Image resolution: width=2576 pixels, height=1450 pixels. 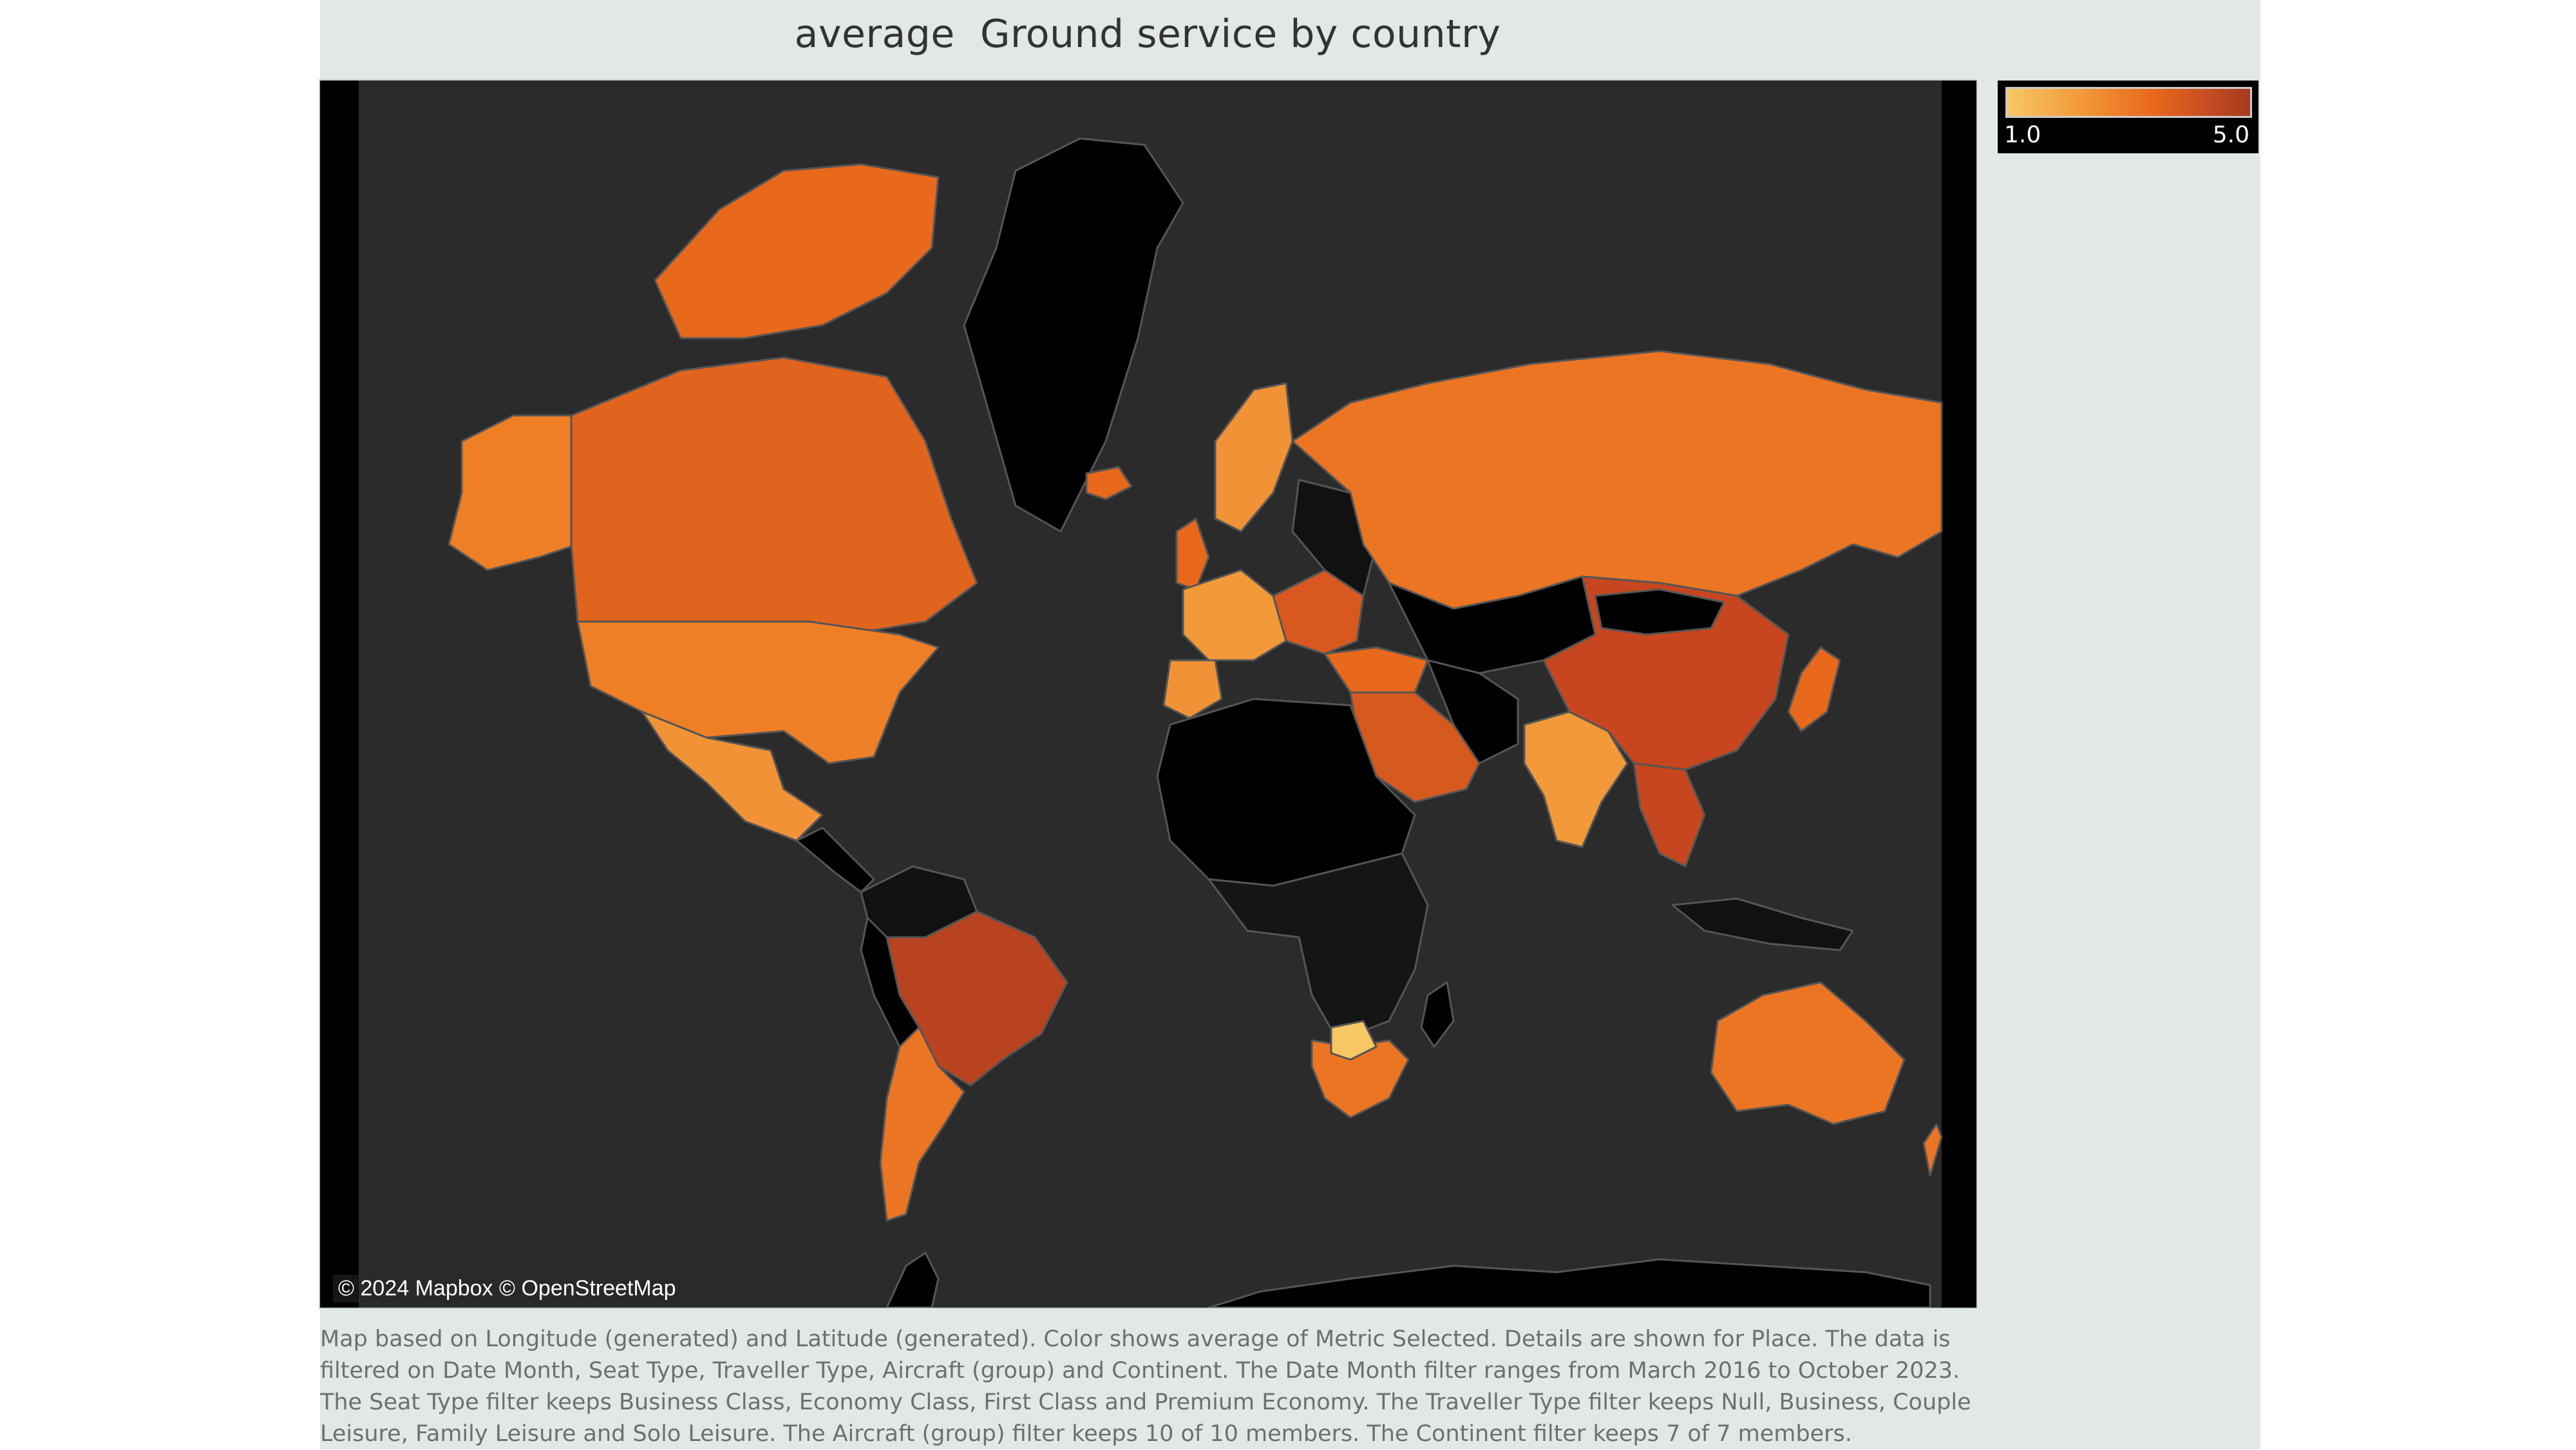 I want to click on region-iran, so click(x=1473, y=712).